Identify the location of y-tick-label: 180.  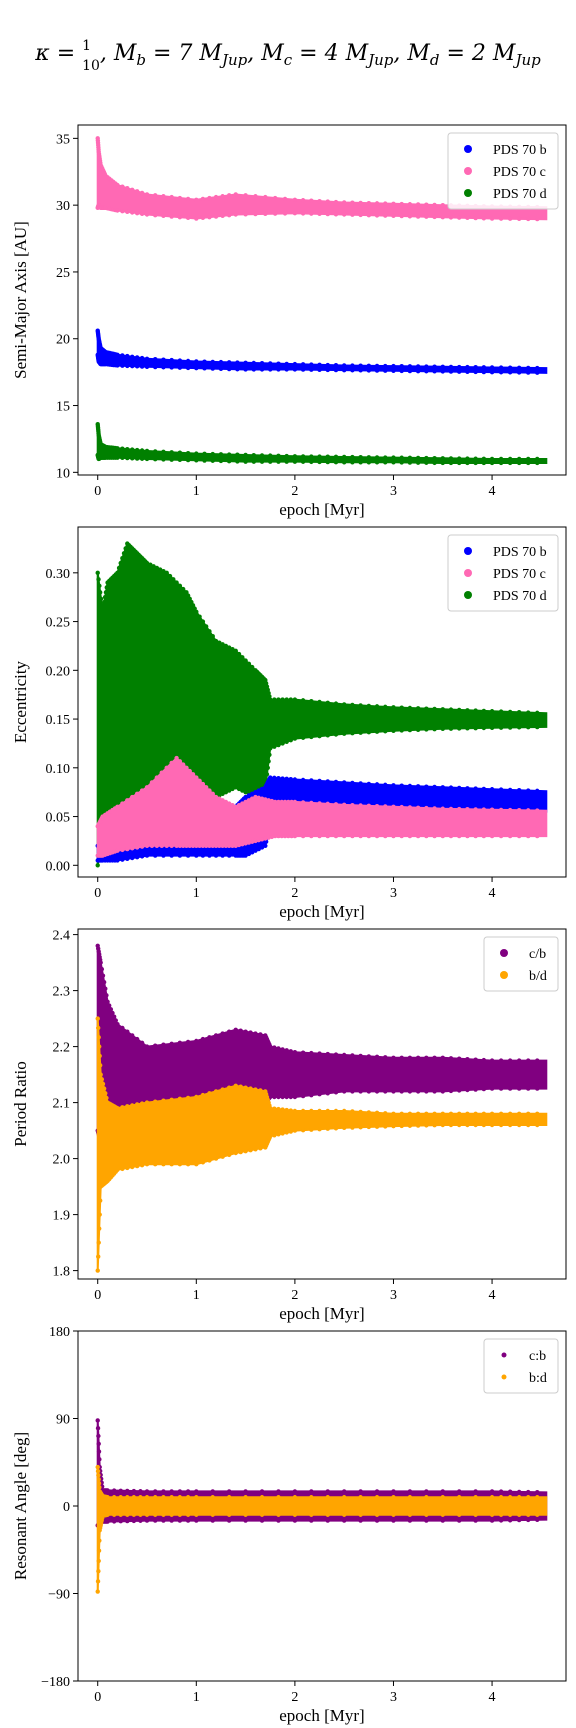
(59, 1332).